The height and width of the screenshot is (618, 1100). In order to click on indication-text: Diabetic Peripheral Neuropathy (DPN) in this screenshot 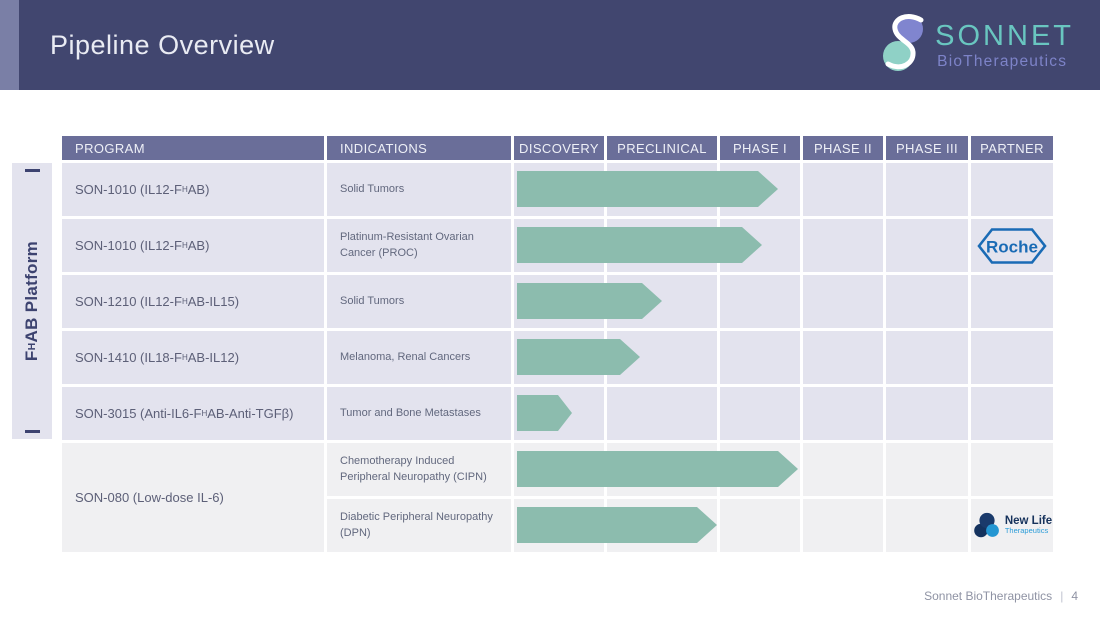, I will do `click(416, 524)`.